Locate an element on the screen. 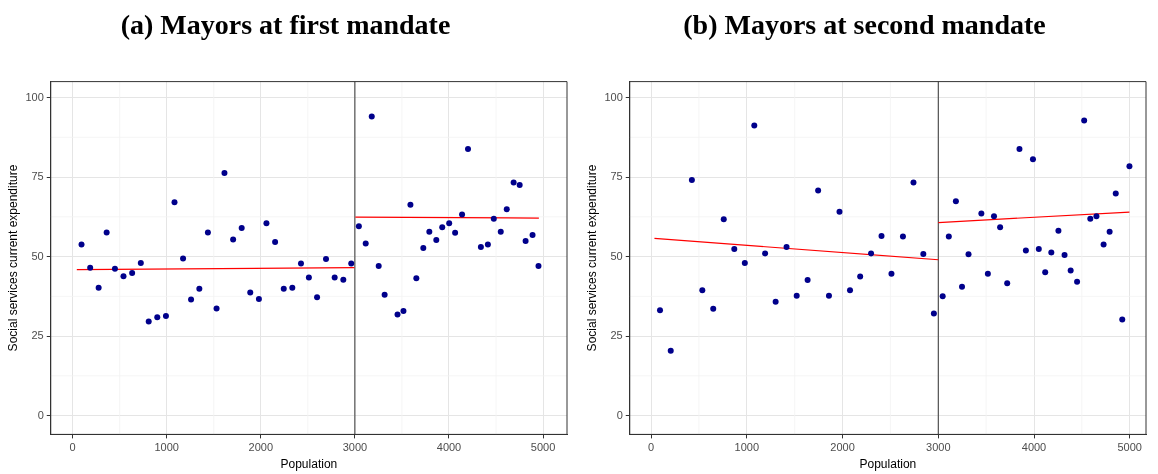 The width and height of the screenshot is (1158, 474). chart-title: (a) Mayors at first mandate is located at coordinates (285, 25).